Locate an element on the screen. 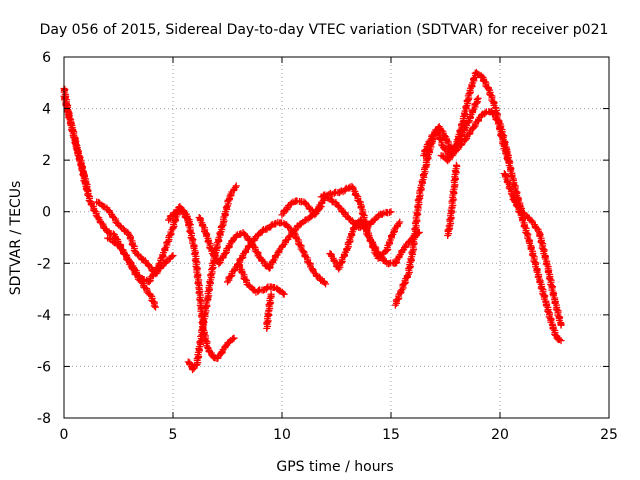 This screenshot has height=480, width=640. y-tick-label: -2 is located at coordinates (44, 264).